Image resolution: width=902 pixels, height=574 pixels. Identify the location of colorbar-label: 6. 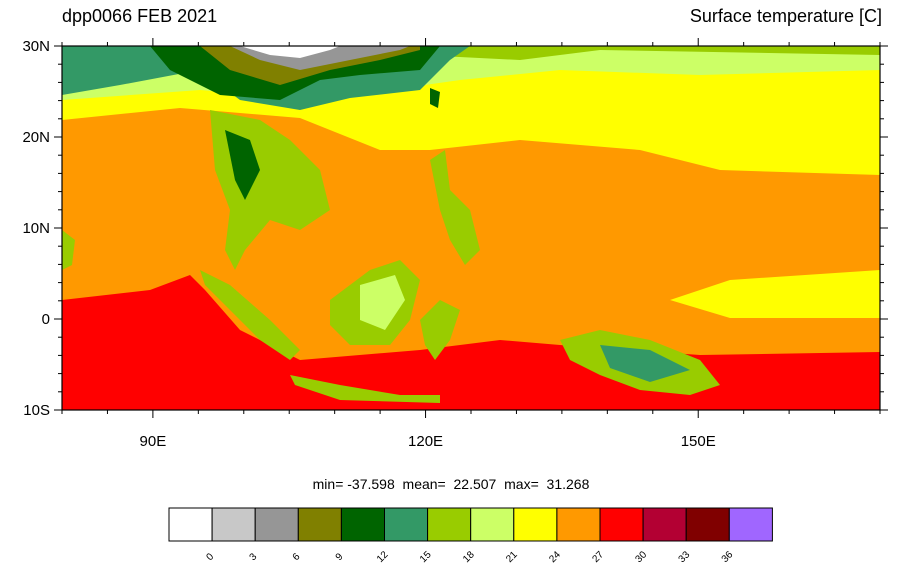
(297, 557).